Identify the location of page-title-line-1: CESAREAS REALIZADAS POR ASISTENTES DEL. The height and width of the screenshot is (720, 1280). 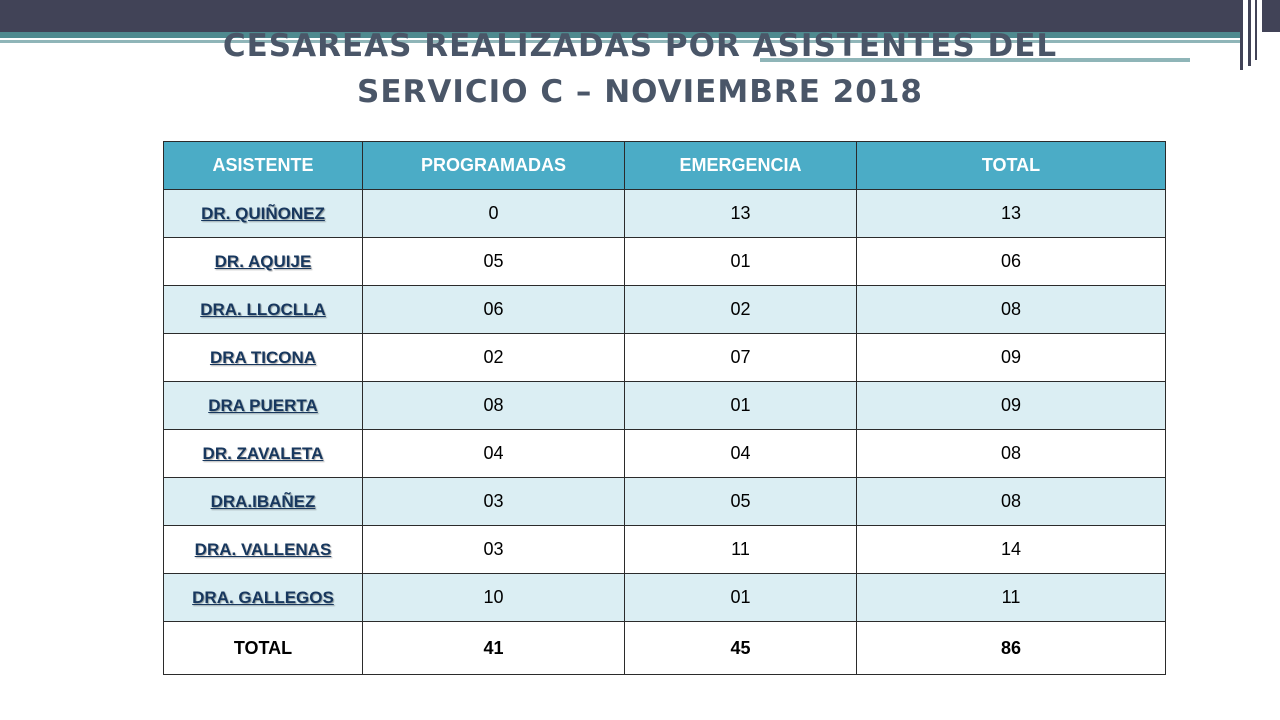
(640, 46).